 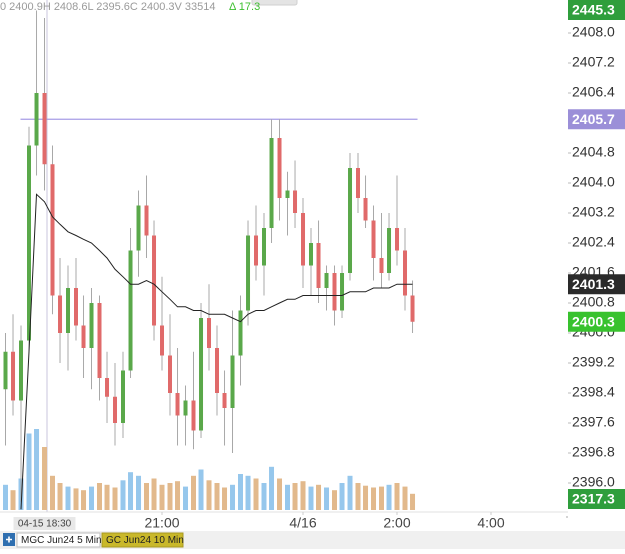 I want to click on y-tick-label: 2407.2, so click(x=593, y=62).